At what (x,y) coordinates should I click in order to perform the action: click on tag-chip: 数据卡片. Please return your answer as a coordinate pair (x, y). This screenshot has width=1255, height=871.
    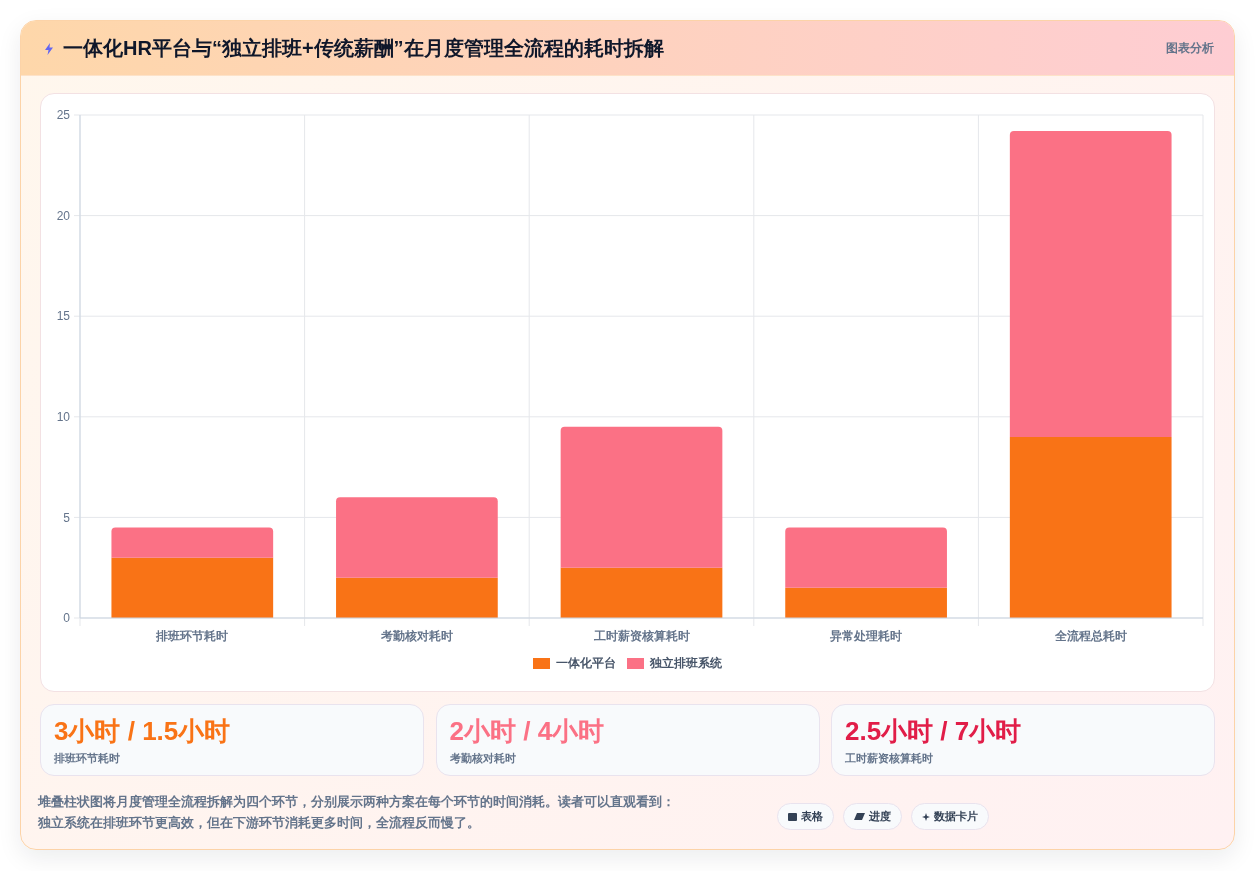
    Looking at the image, I should click on (950, 816).